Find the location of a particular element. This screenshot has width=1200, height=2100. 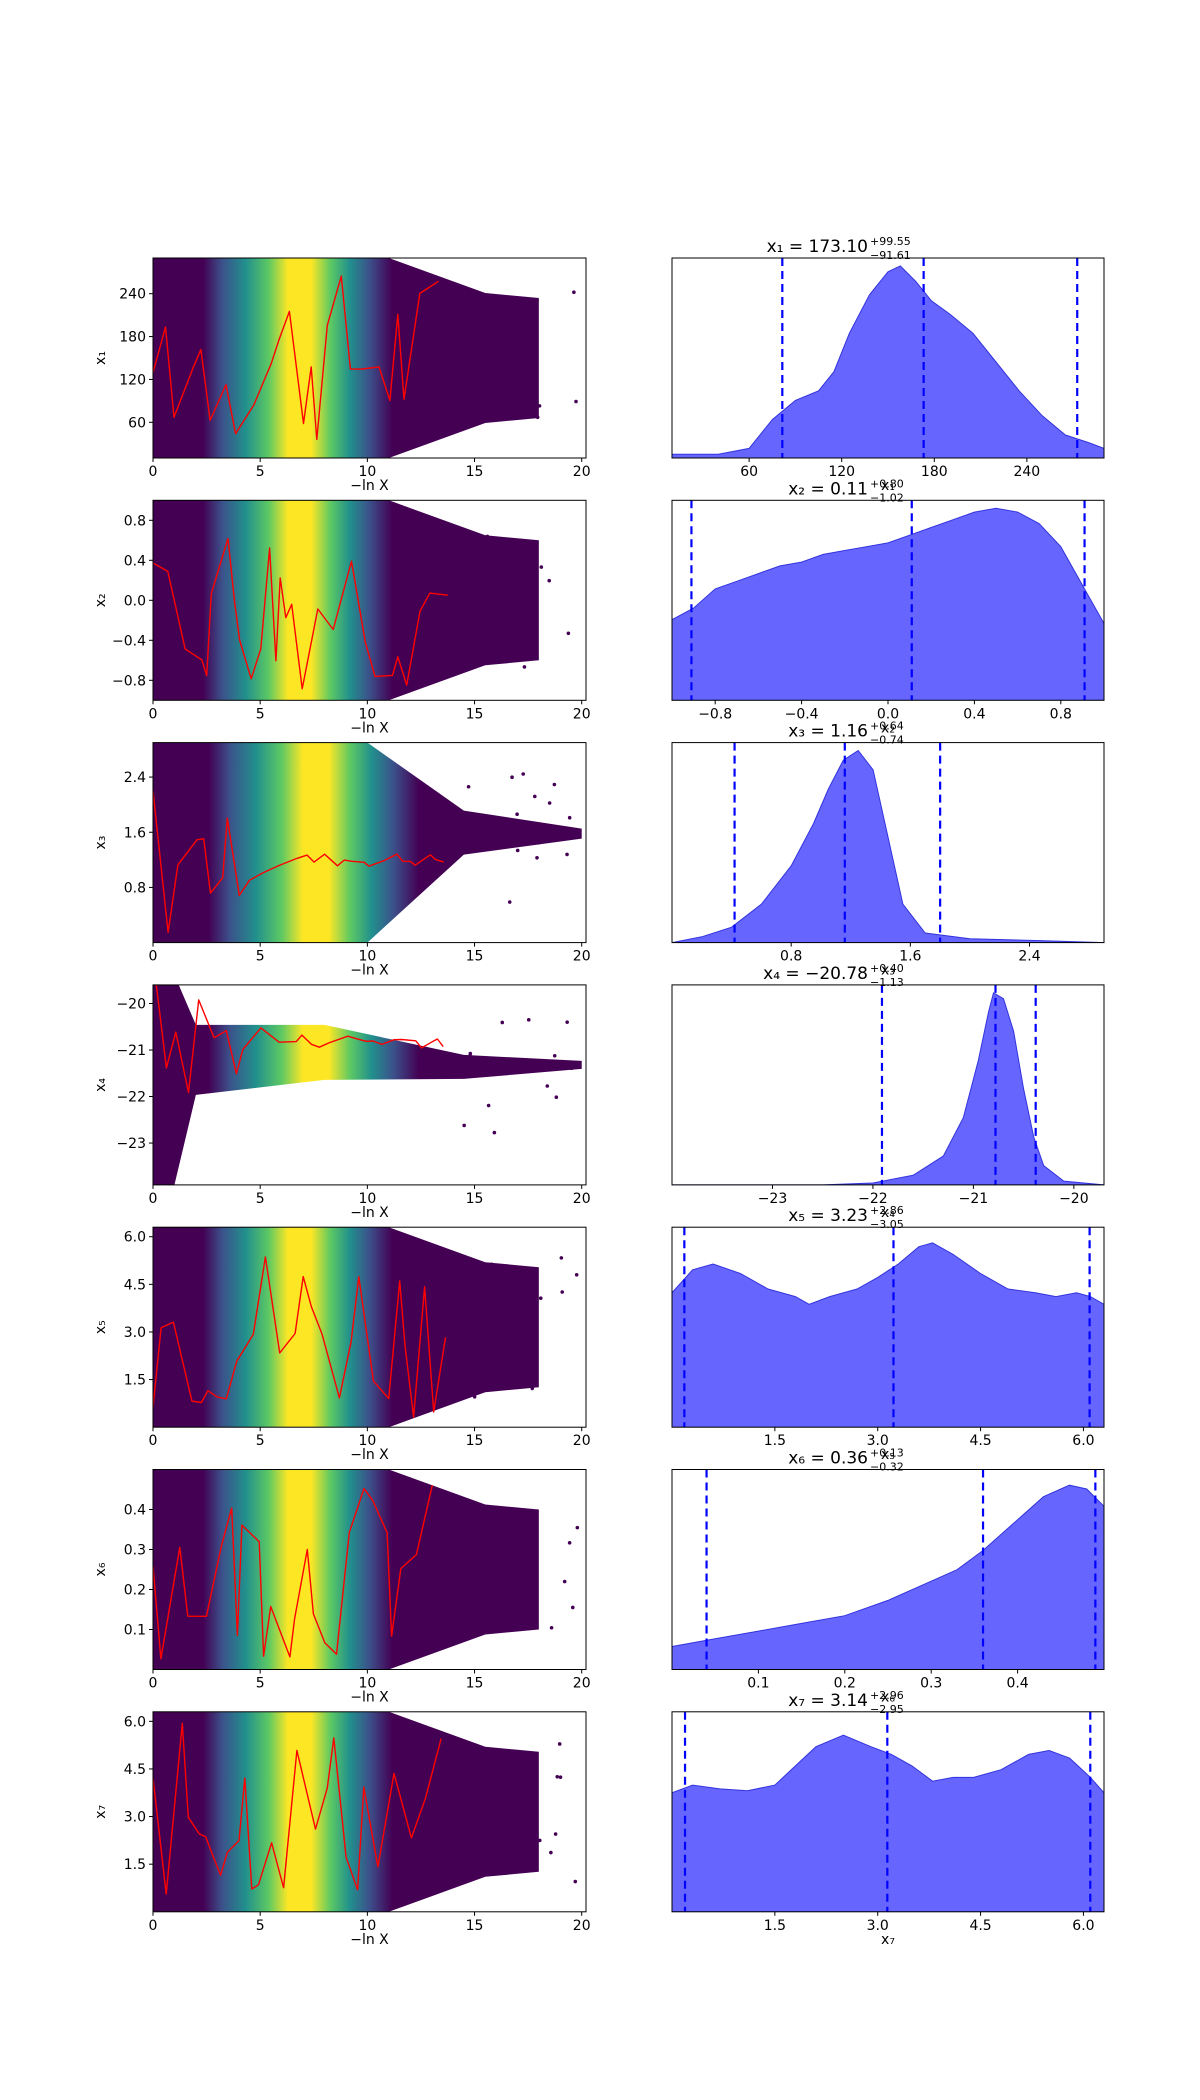

posterior-x-tick-label: 6.0 is located at coordinates (1083, 1926).